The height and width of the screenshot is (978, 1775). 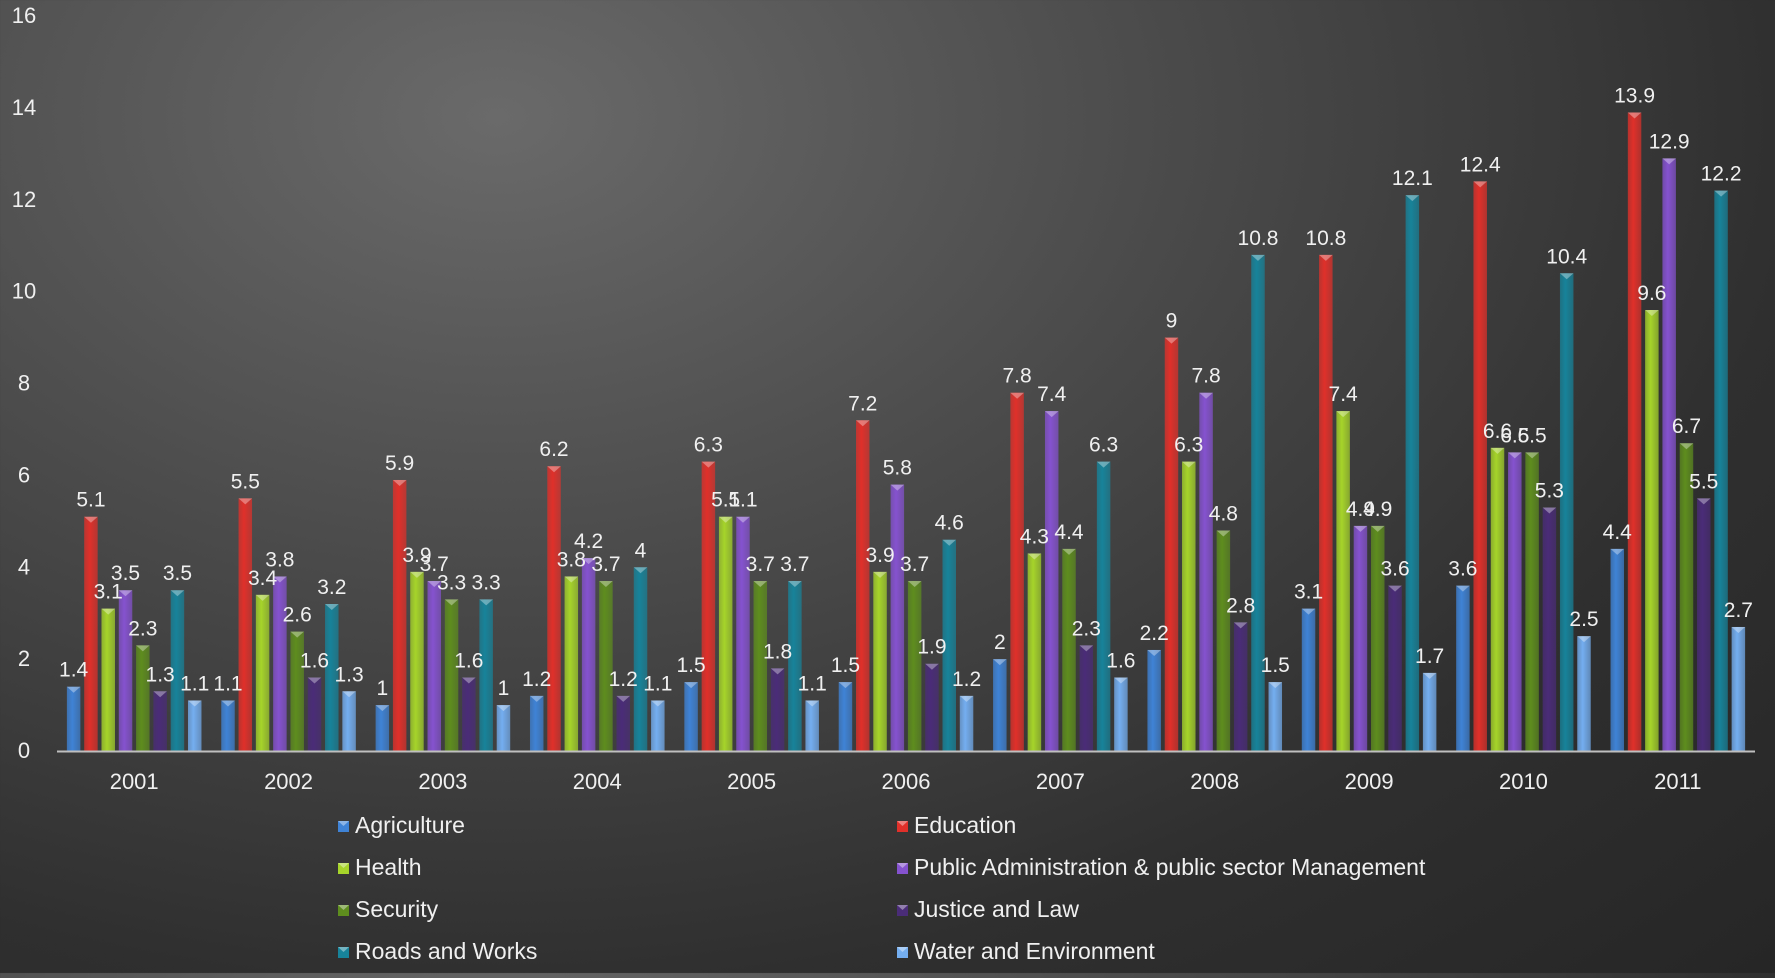 What do you see at coordinates (74, 670) in the screenshot?
I see `data-label: 1.4` at bounding box center [74, 670].